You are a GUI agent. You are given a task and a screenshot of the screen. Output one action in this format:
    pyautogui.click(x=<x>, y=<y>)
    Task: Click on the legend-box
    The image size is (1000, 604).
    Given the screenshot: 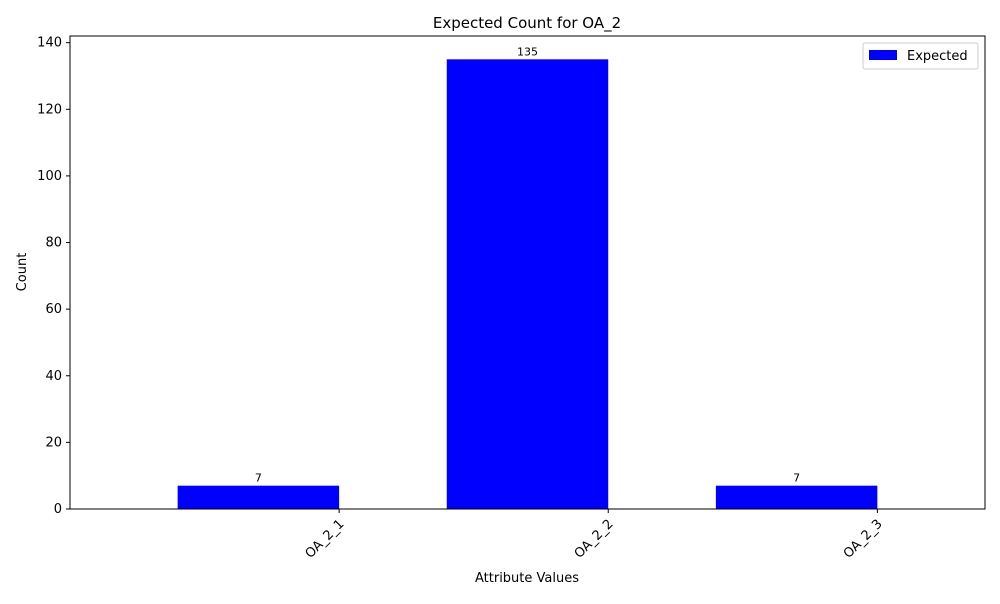 What is the action you would take?
    pyautogui.click(x=920, y=56)
    